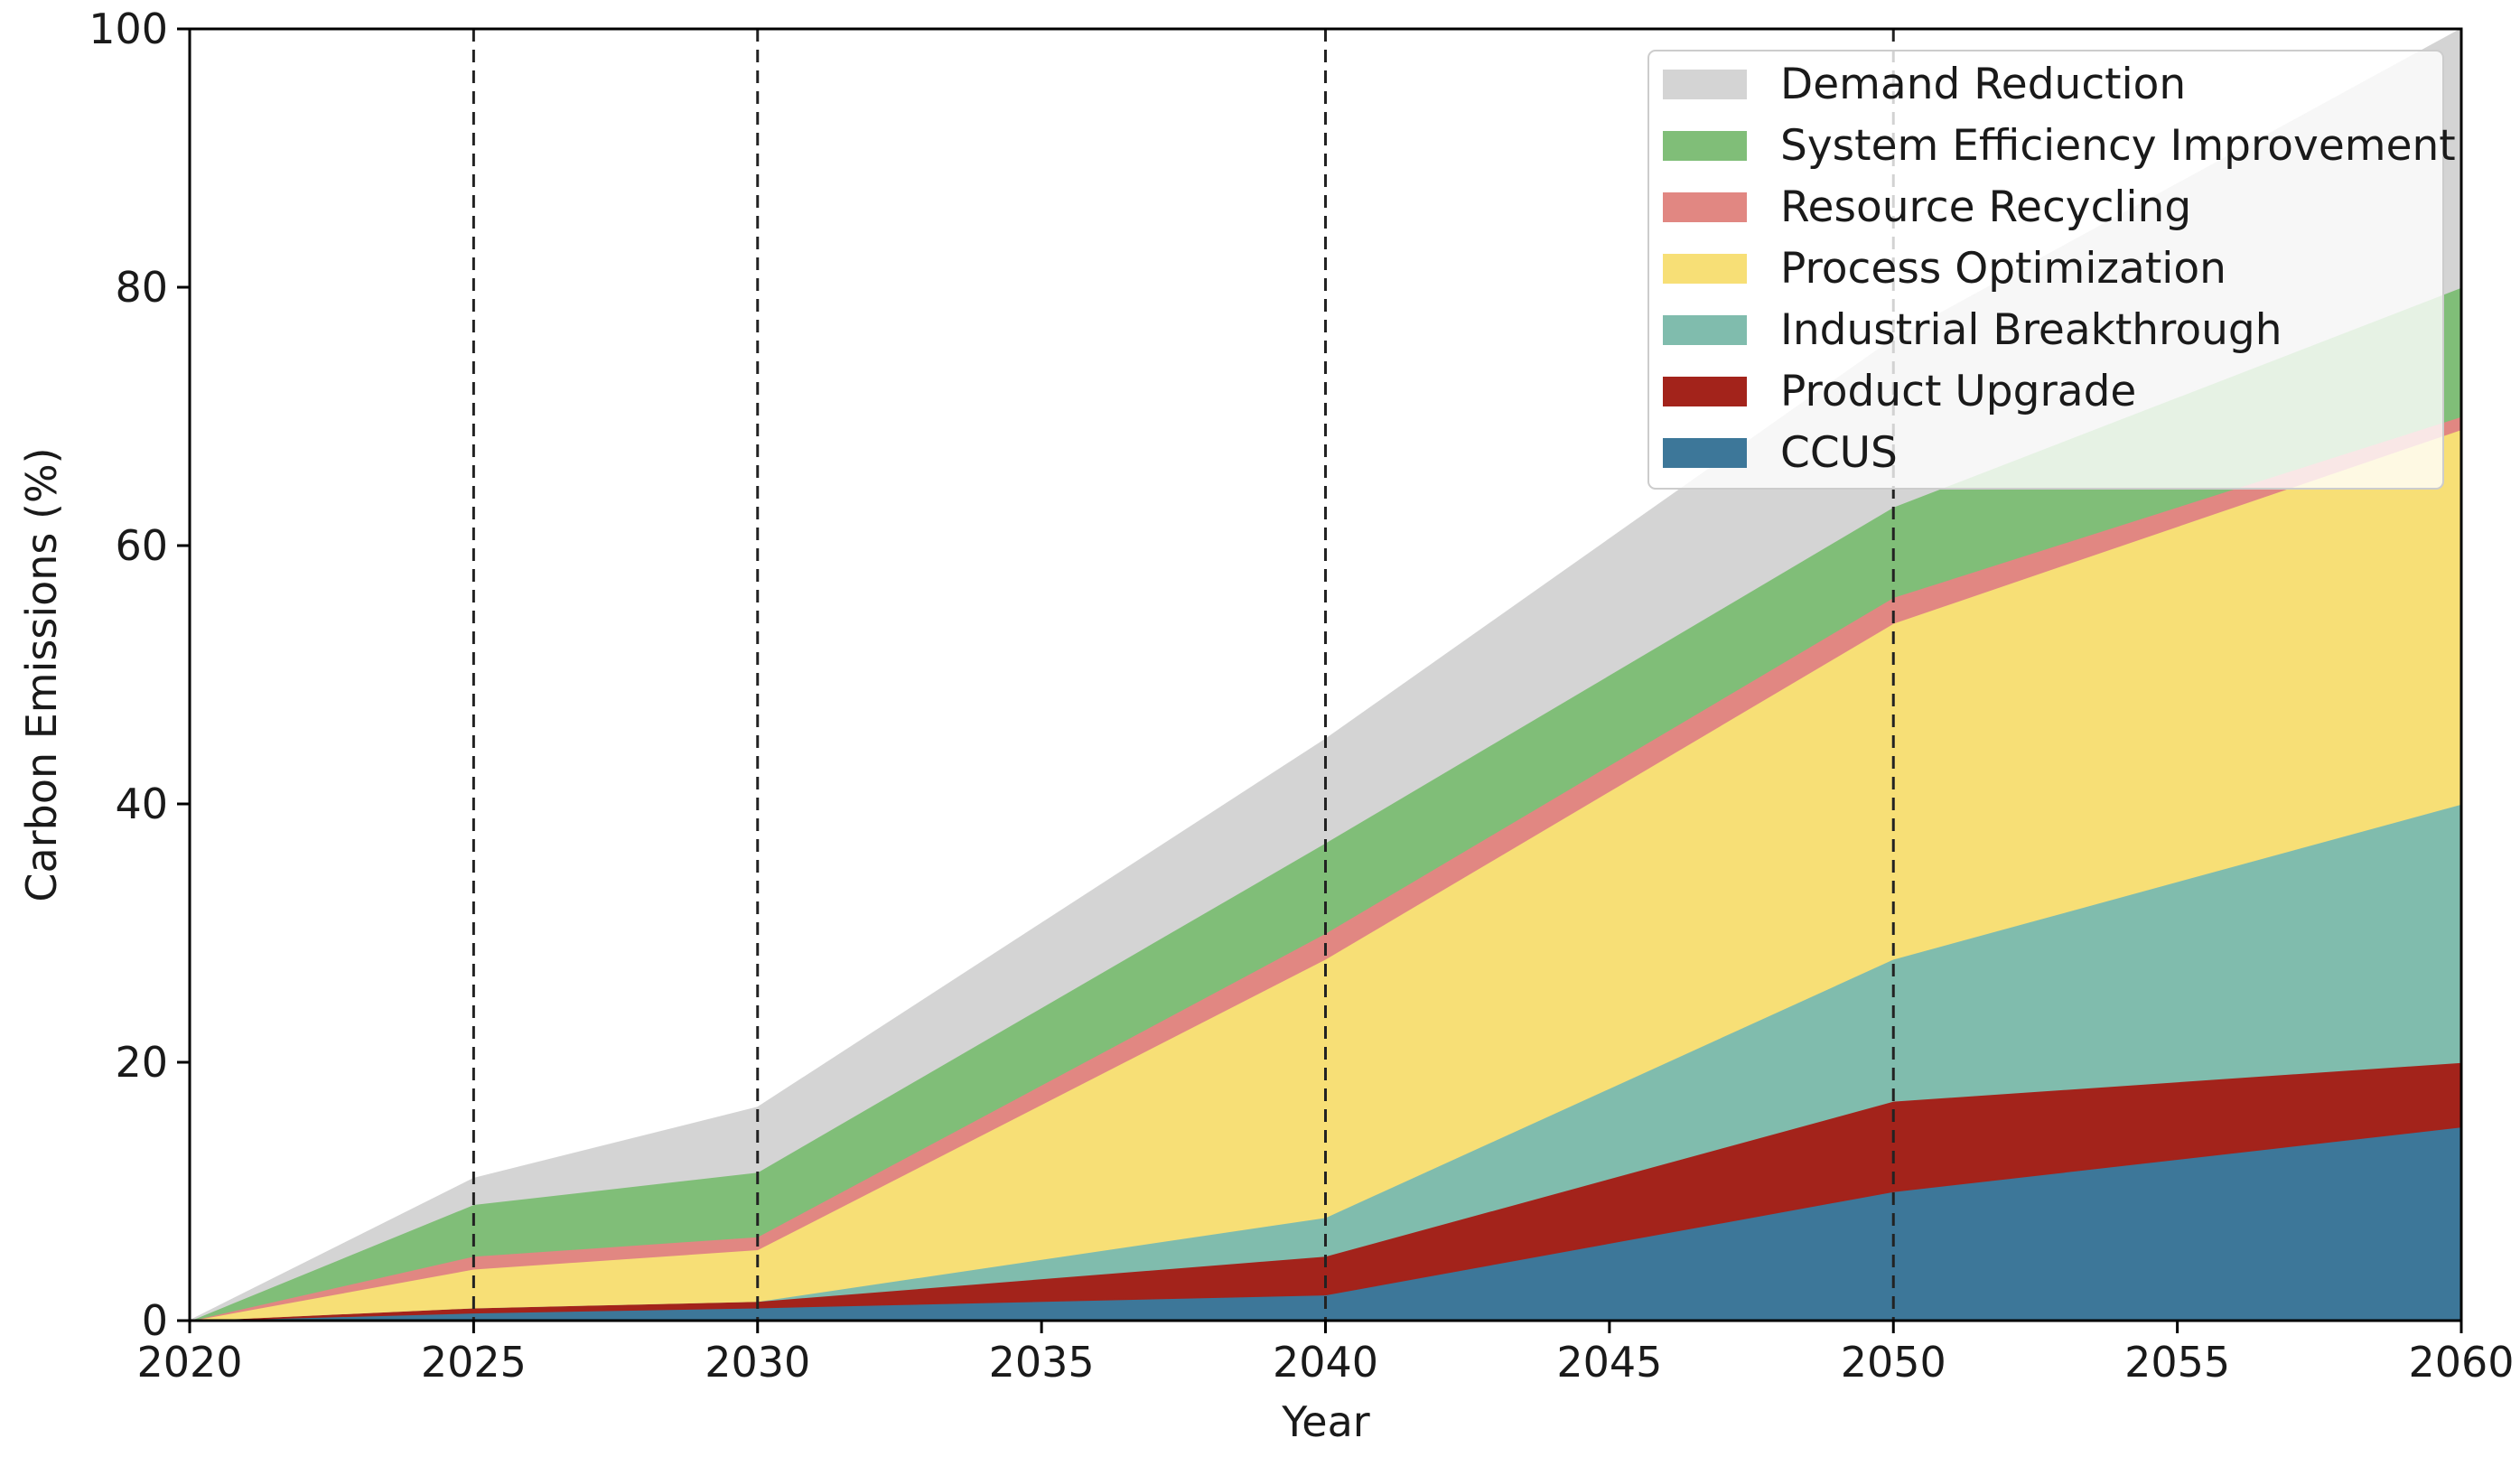 This screenshot has height=1457, width=2520. Describe the element at coordinates (2177, 1363) in the screenshot. I see `x-tick-label-2055: 2055` at that location.